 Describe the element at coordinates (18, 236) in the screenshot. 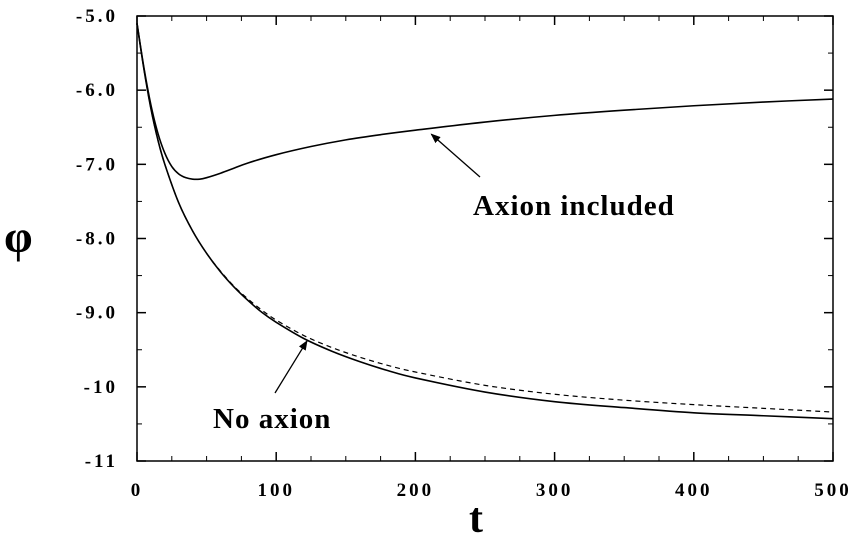

I see `y-axis-label: φ` at that location.